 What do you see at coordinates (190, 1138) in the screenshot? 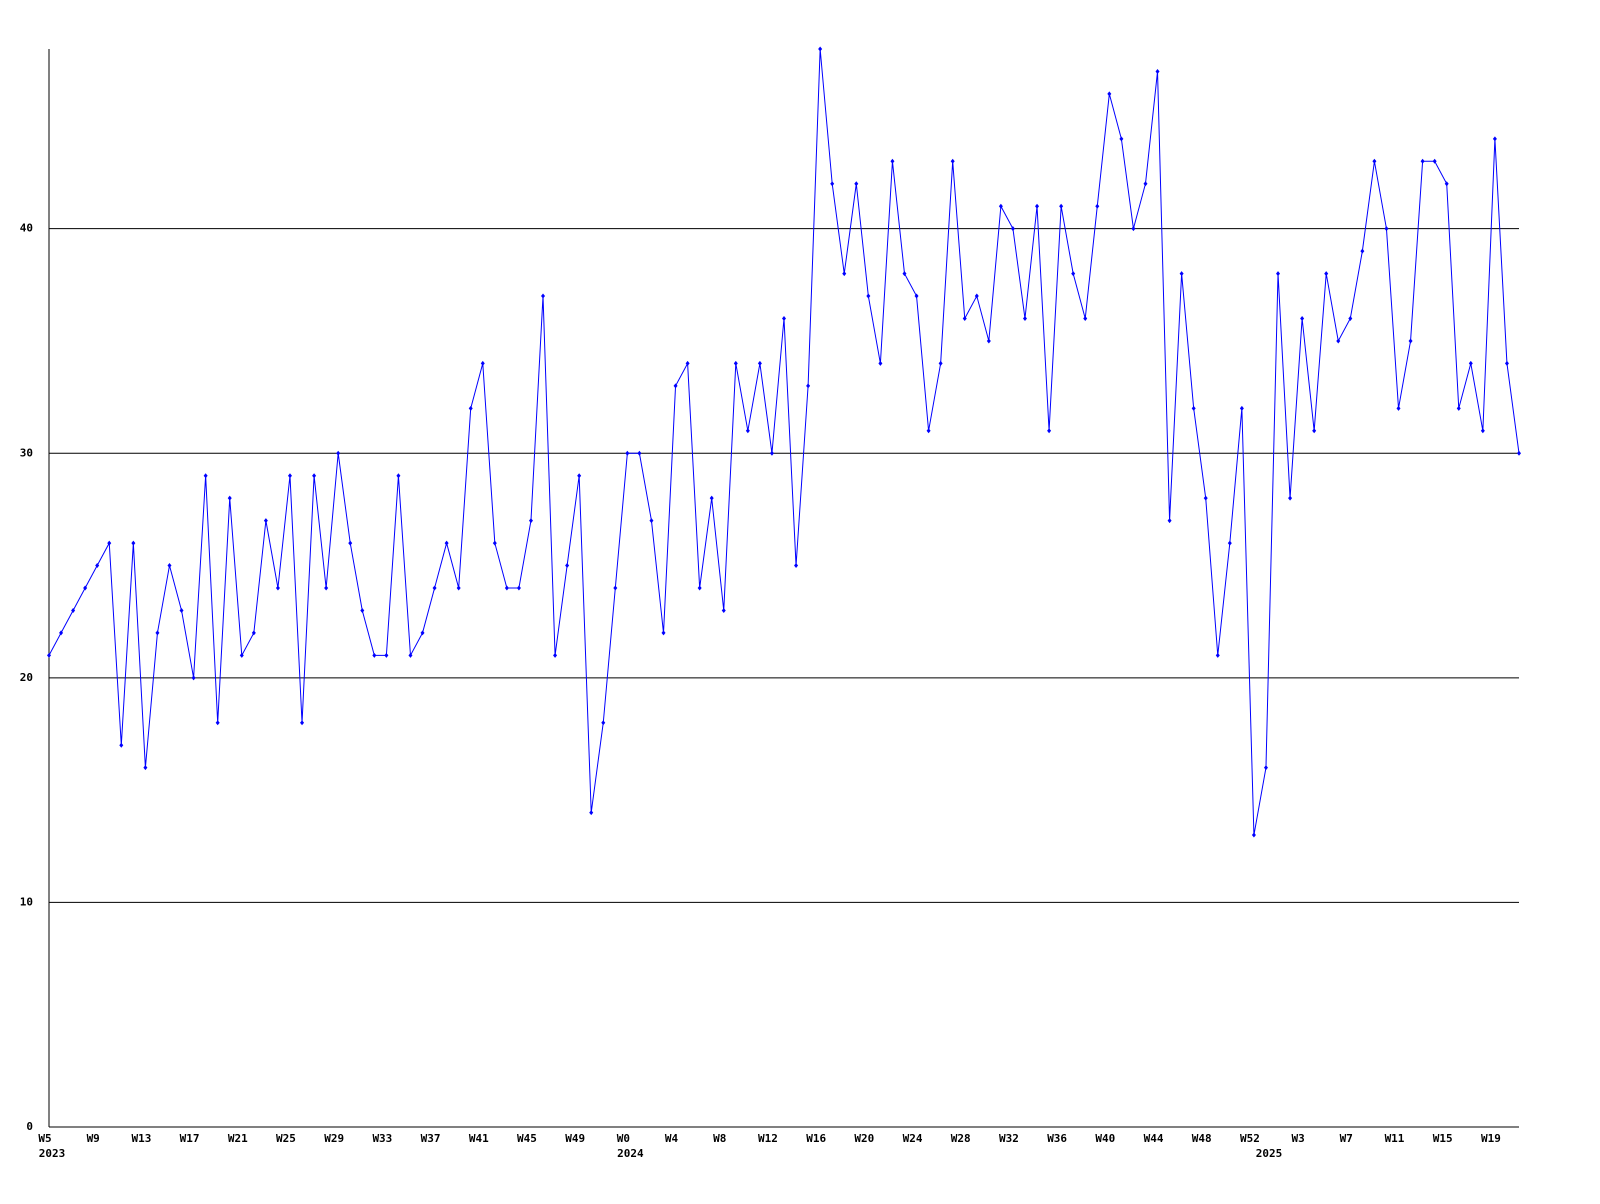
I see `x-tick-label: W17` at bounding box center [190, 1138].